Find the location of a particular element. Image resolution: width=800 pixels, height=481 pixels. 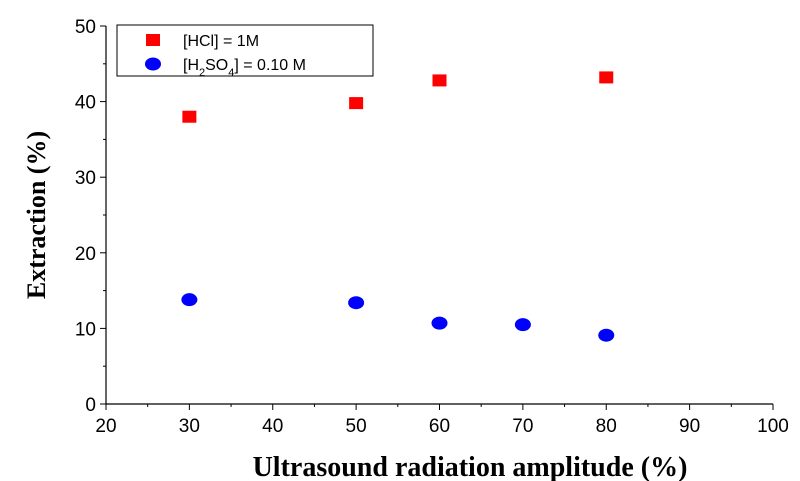

x-tick-label: 90 is located at coordinates (689, 426).